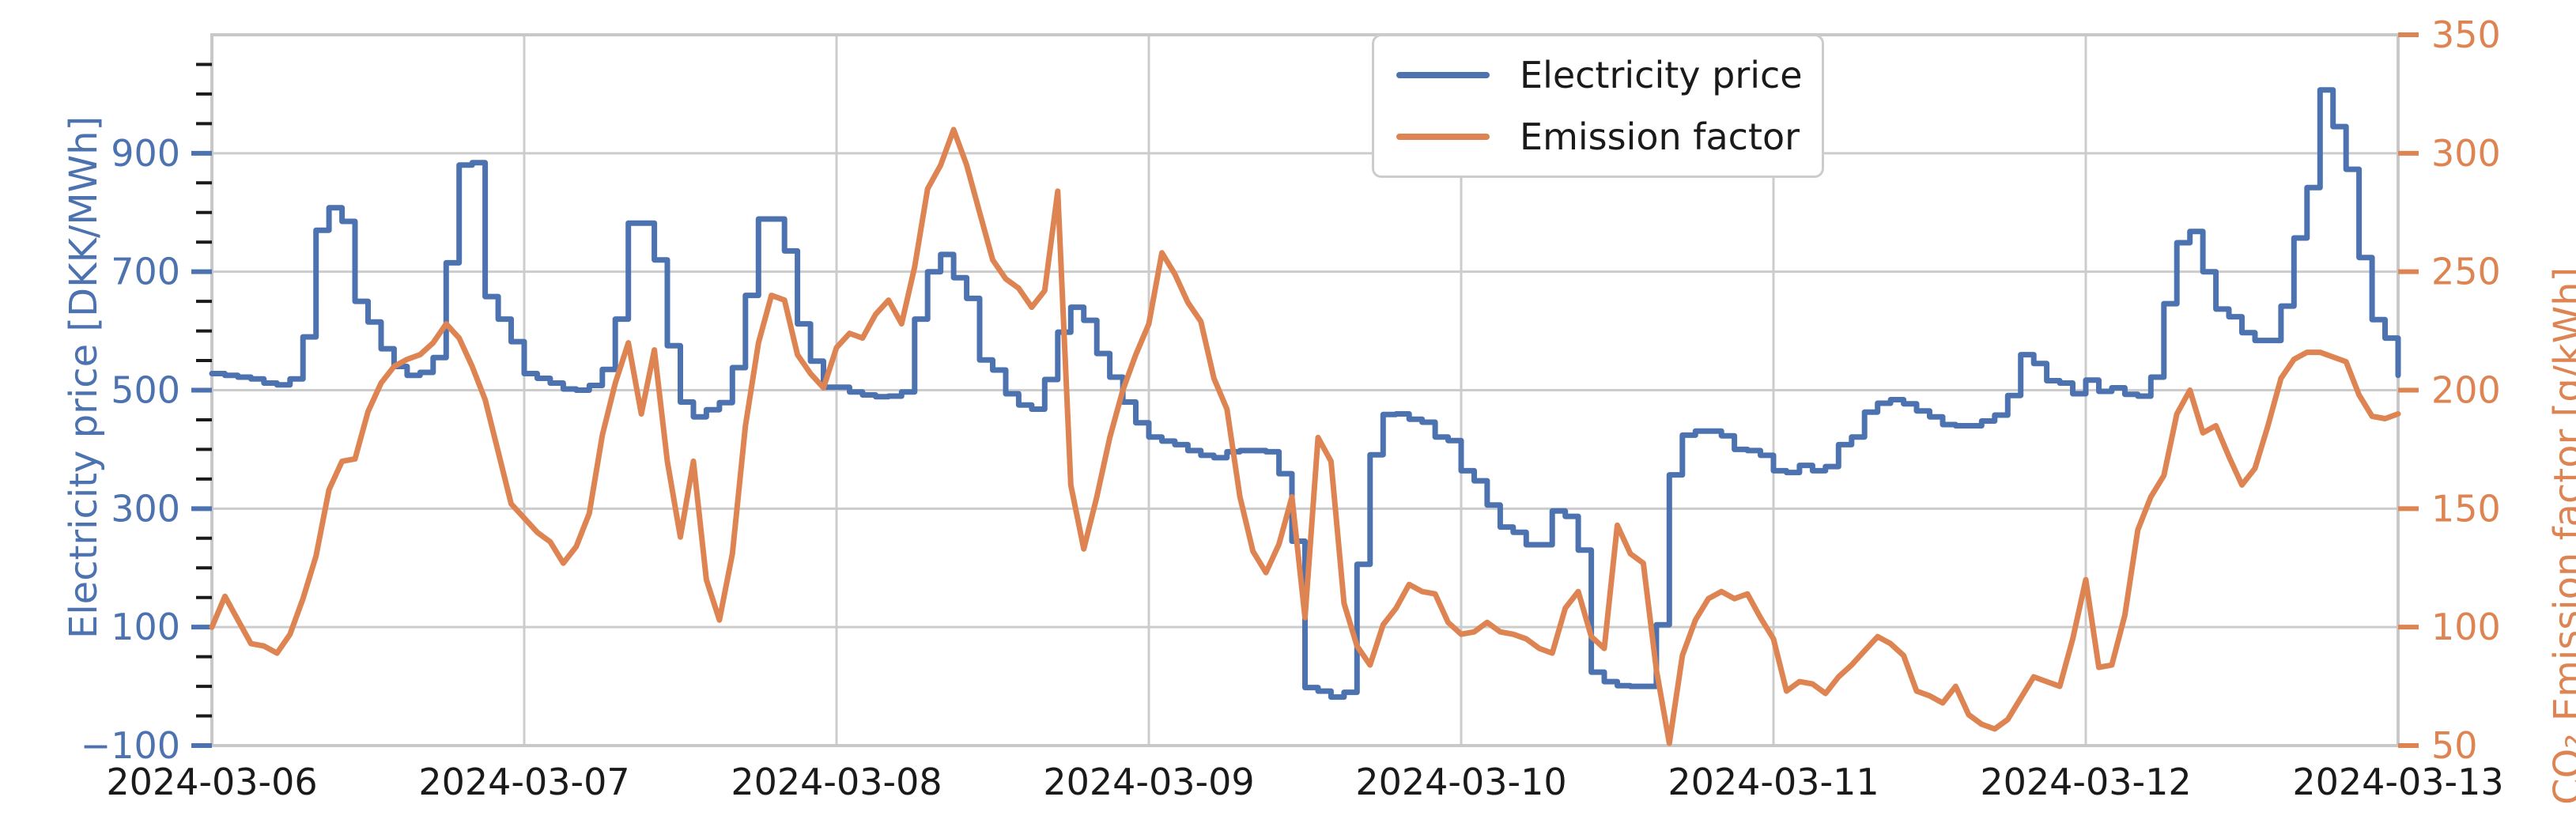 Image resolution: width=2576 pixels, height=827 pixels. Describe the element at coordinates (1443, 75) in the screenshot. I see `electricity-price-line-swatch` at that location.